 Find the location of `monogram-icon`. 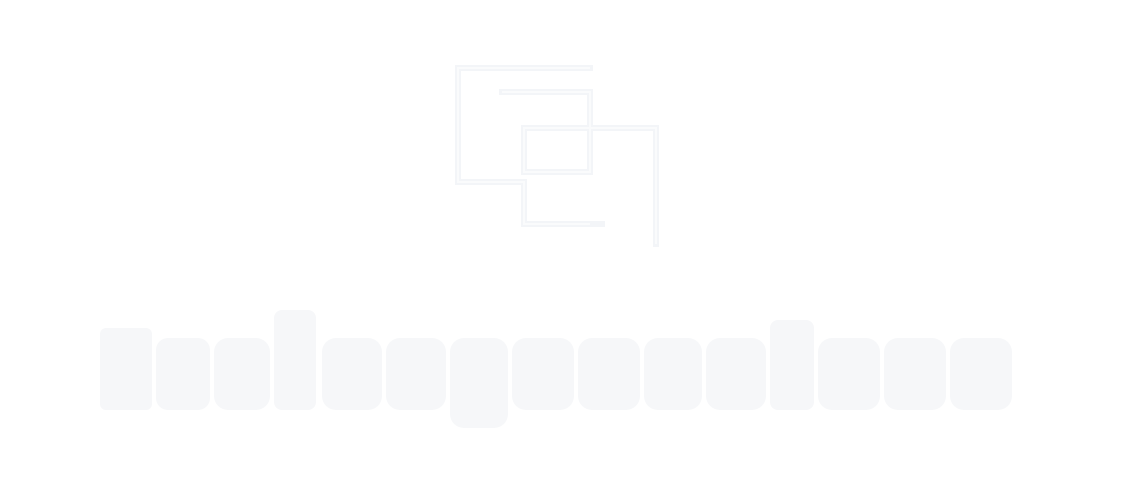

monogram-icon is located at coordinates (557, 156).